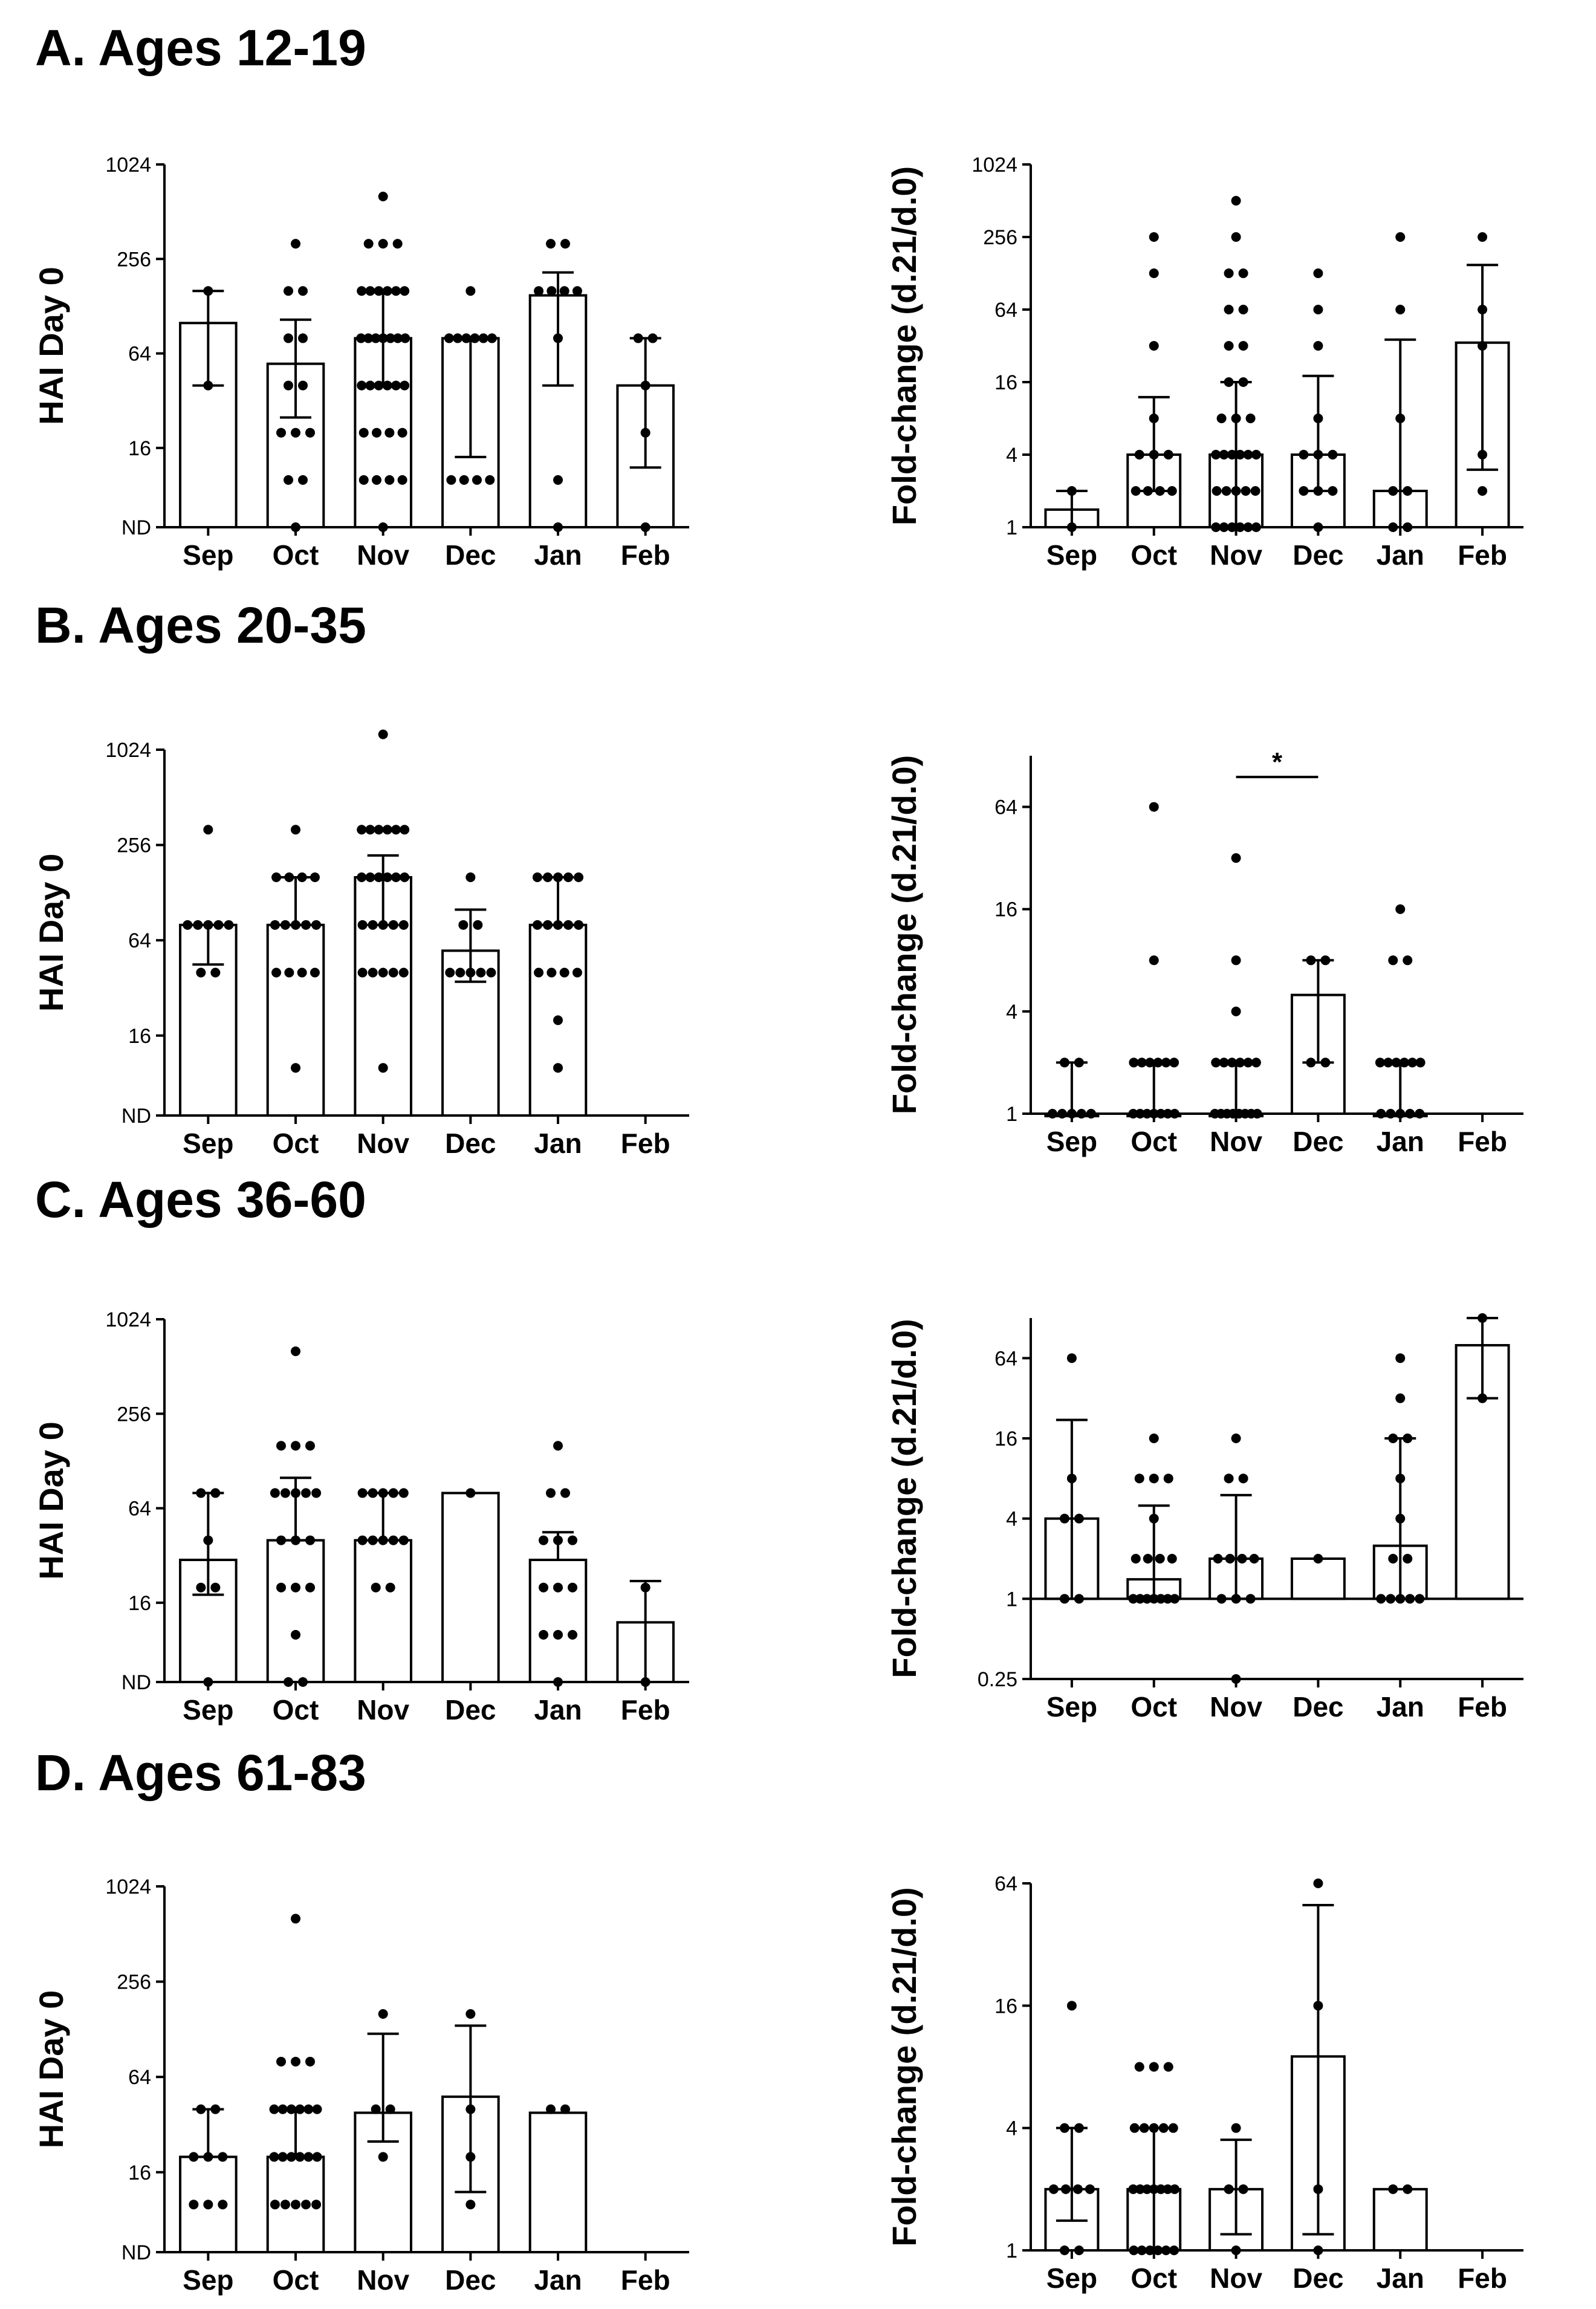 This screenshot has height=2309, width=1596. What do you see at coordinates (1277, 762) in the screenshot?
I see `significance-star: *` at bounding box center [1277, 762].